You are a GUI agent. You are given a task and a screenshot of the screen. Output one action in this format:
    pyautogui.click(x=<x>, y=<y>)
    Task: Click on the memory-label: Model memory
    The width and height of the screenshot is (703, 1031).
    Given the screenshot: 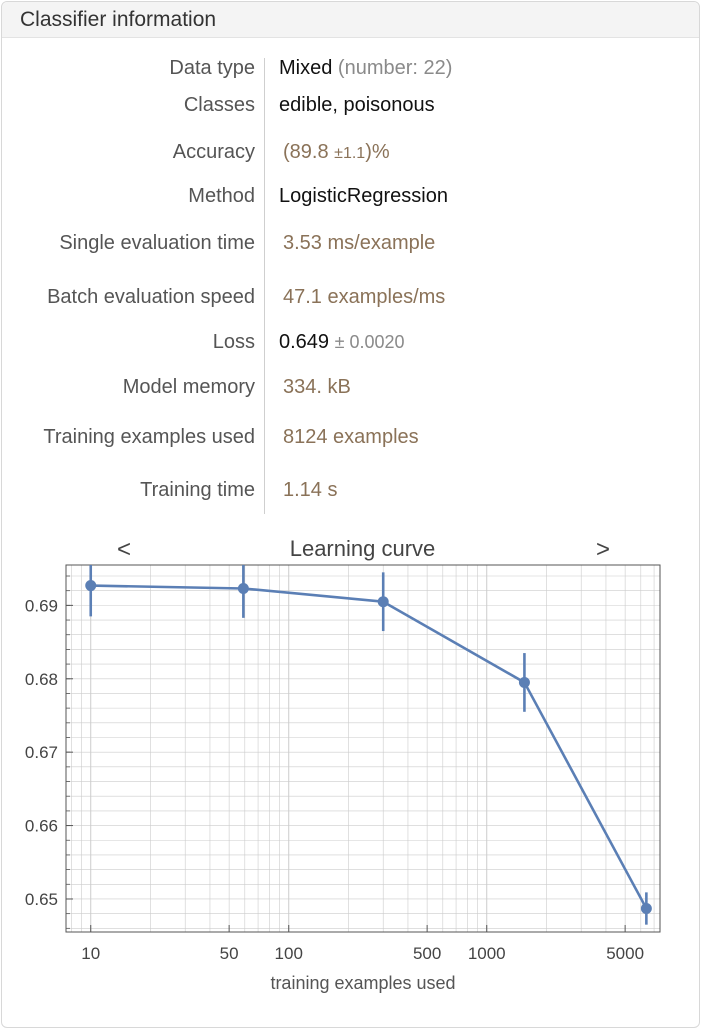 What is the action you would take?
    pyautogui.click(x=188, y=387)
    